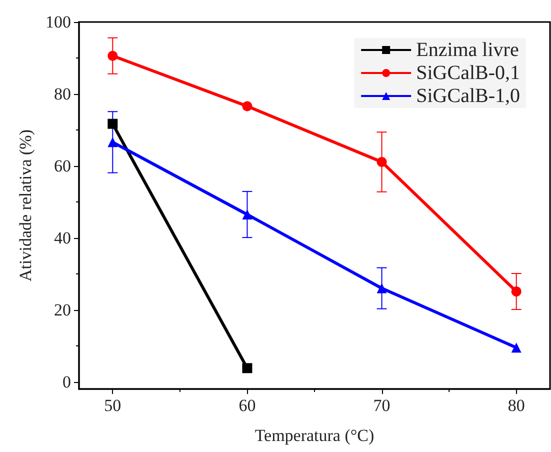  I want to click on x-tick-label: 60, so click(247, 405).